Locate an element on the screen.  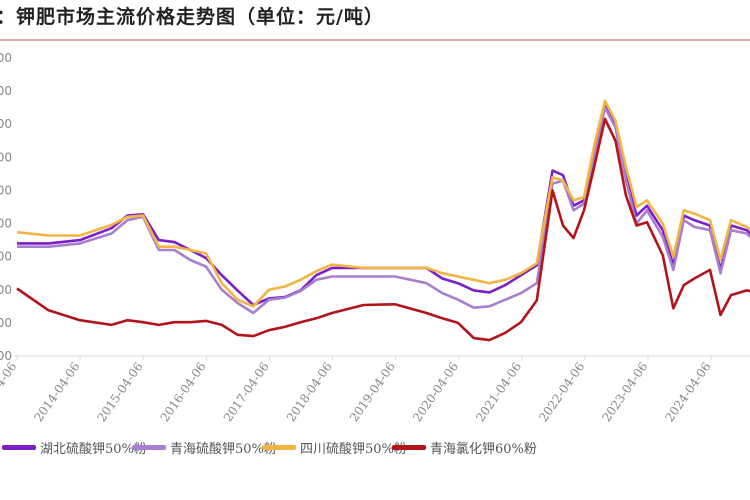
chart-title: ：钾肥市场主流价格走势图（单位：元/吨） is located at coordinates (192, 17).